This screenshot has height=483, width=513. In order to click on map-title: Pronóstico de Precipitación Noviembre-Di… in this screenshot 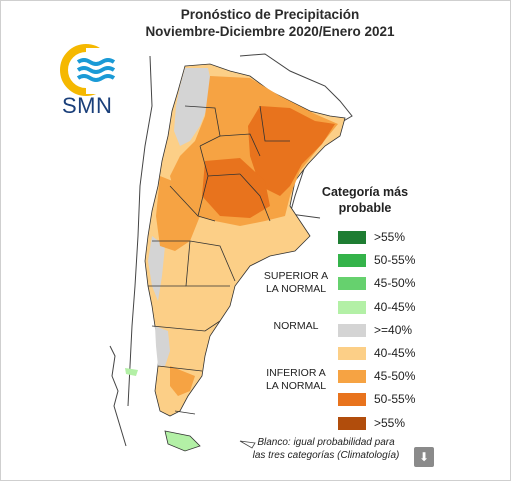, I will do `click(270, 23)`.